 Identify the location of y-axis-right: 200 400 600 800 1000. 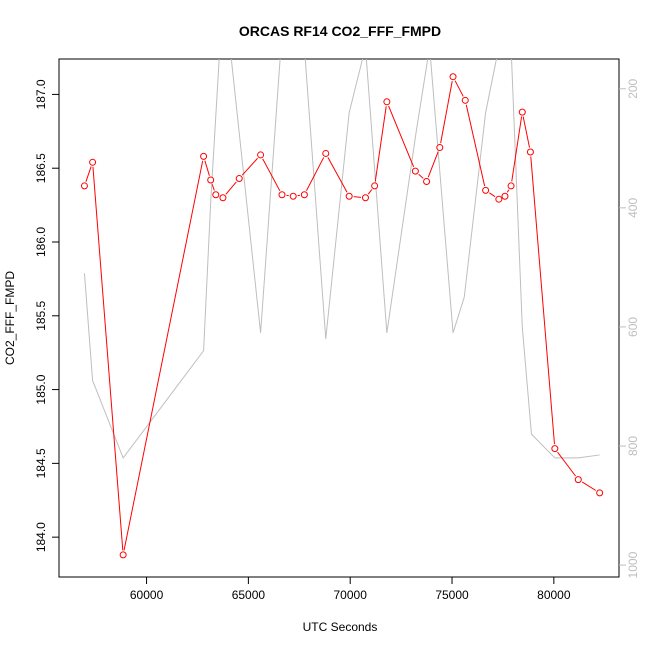
(629, 328).